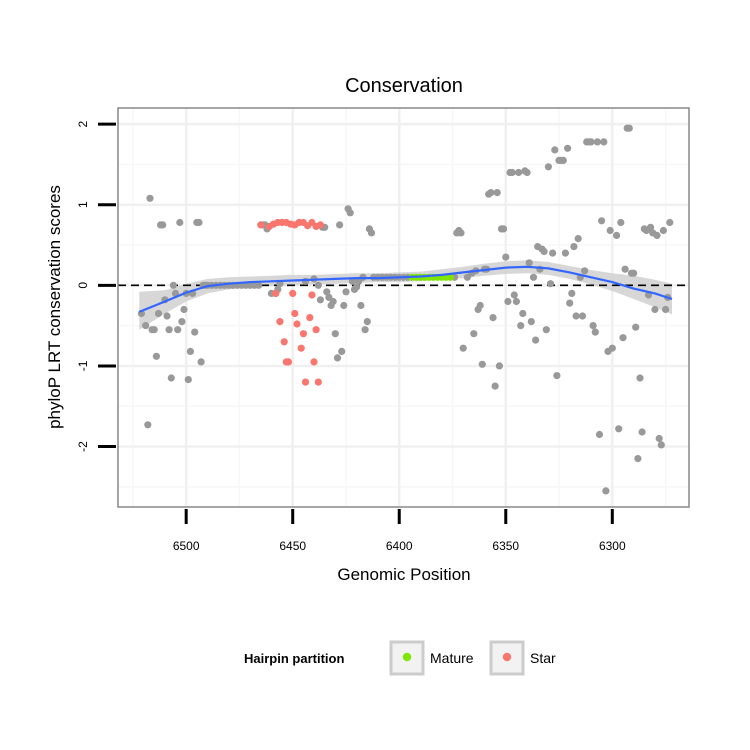 The height and width of the screenshot is (750, 750). I want to click on y-axis-title: phyloP LRT conservation scores, so click(54, 307).